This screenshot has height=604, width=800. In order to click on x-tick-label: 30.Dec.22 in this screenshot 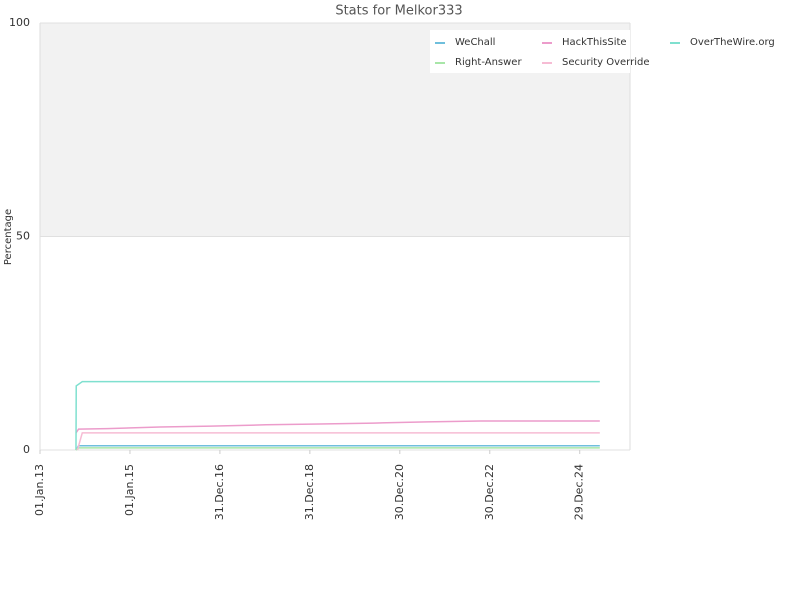, I will do `click(489, 492)`.